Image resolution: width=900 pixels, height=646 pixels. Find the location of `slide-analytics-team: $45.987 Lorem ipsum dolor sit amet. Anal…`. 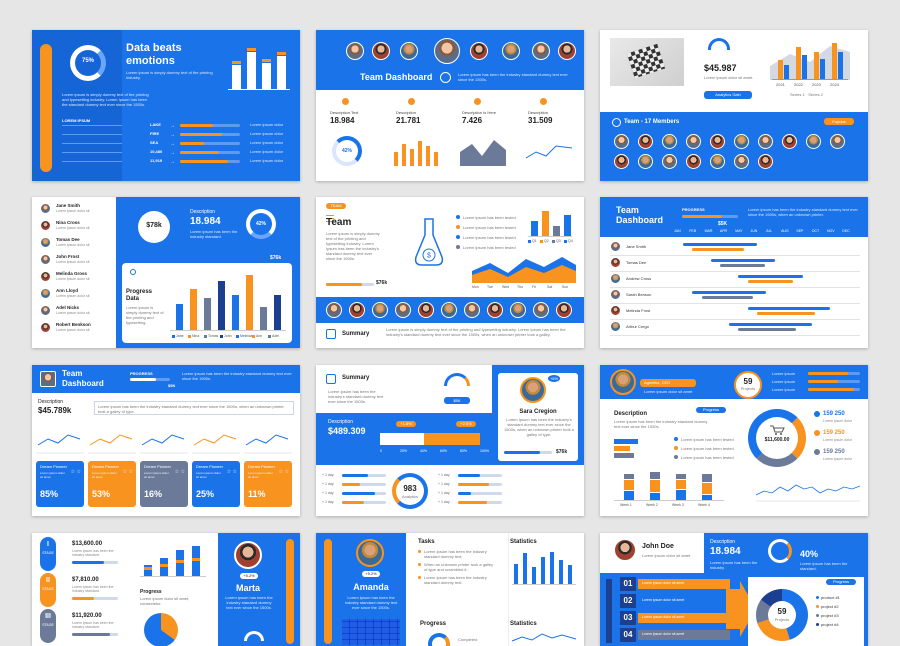

slide-analytics-team: $45.987 Lorem ipsum dolor sit amet. Anal… is located at coordinates (734, 105).